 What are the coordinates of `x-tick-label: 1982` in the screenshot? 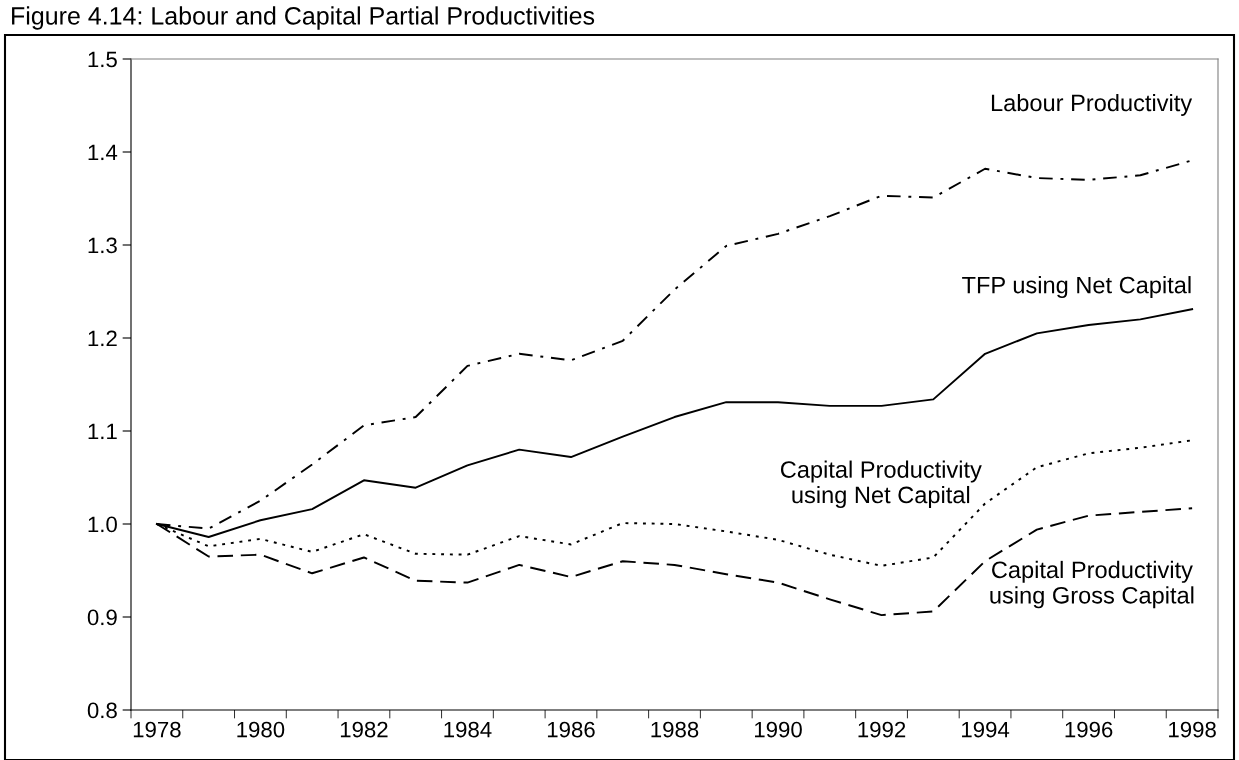 It's located at (364, 729).